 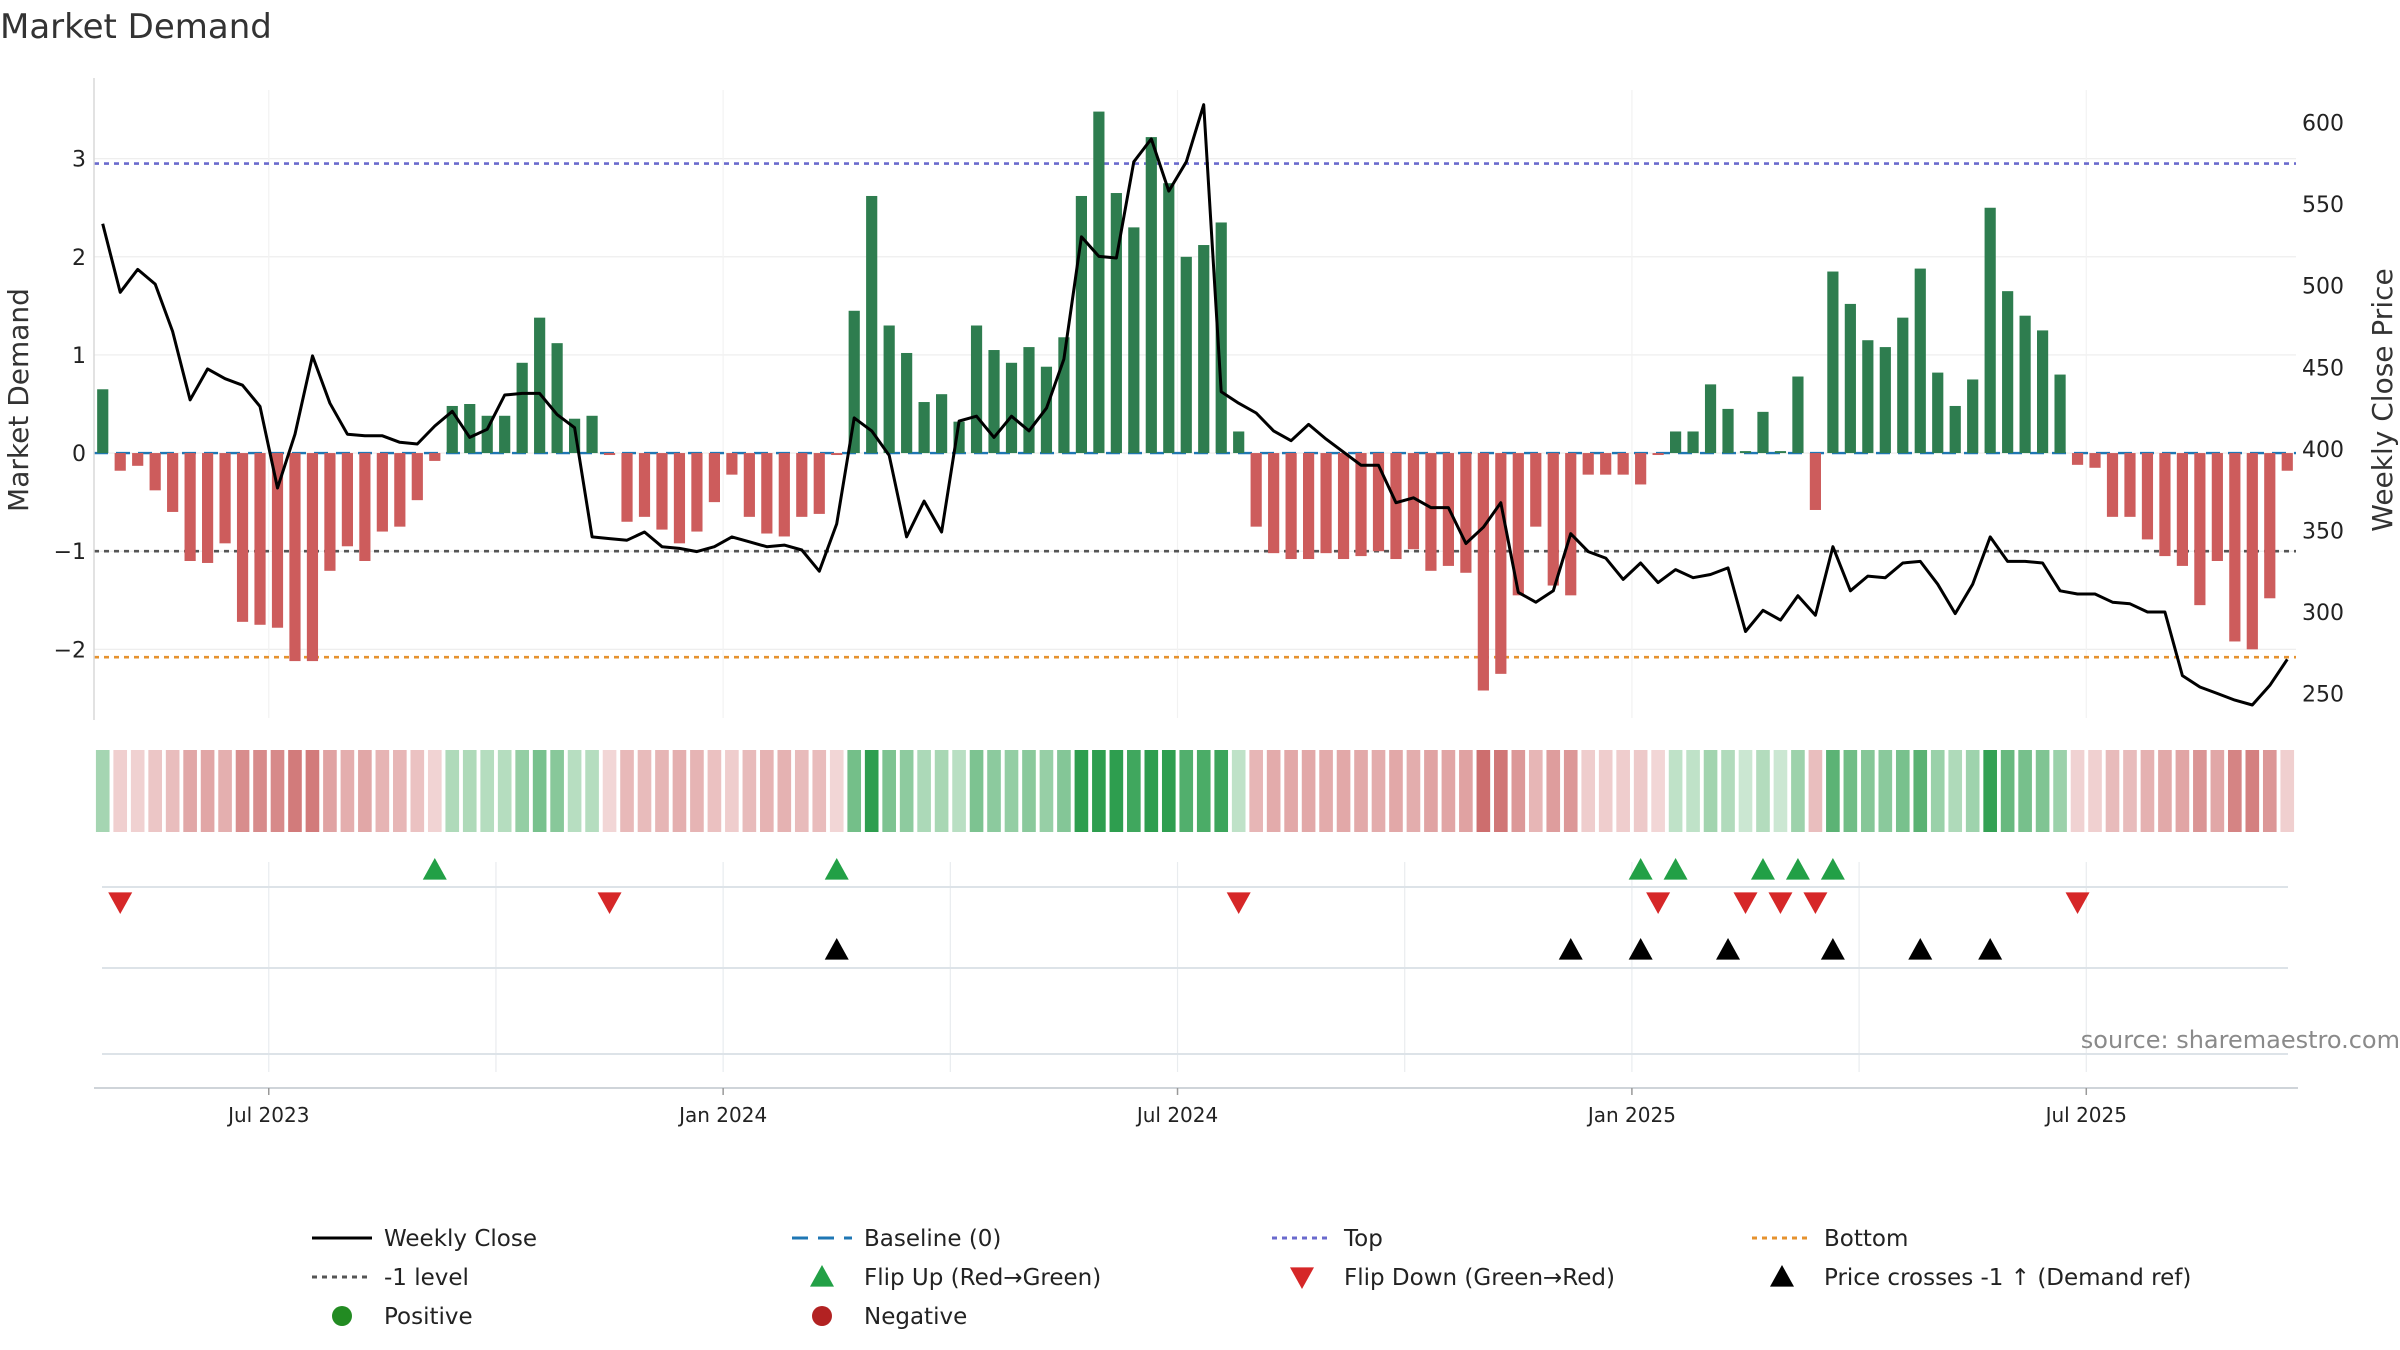 What do you see at coordinates (1830, 1239) in the screenshot?
I see `legend-item: Bottom` at bounding box center [1830, 1239].